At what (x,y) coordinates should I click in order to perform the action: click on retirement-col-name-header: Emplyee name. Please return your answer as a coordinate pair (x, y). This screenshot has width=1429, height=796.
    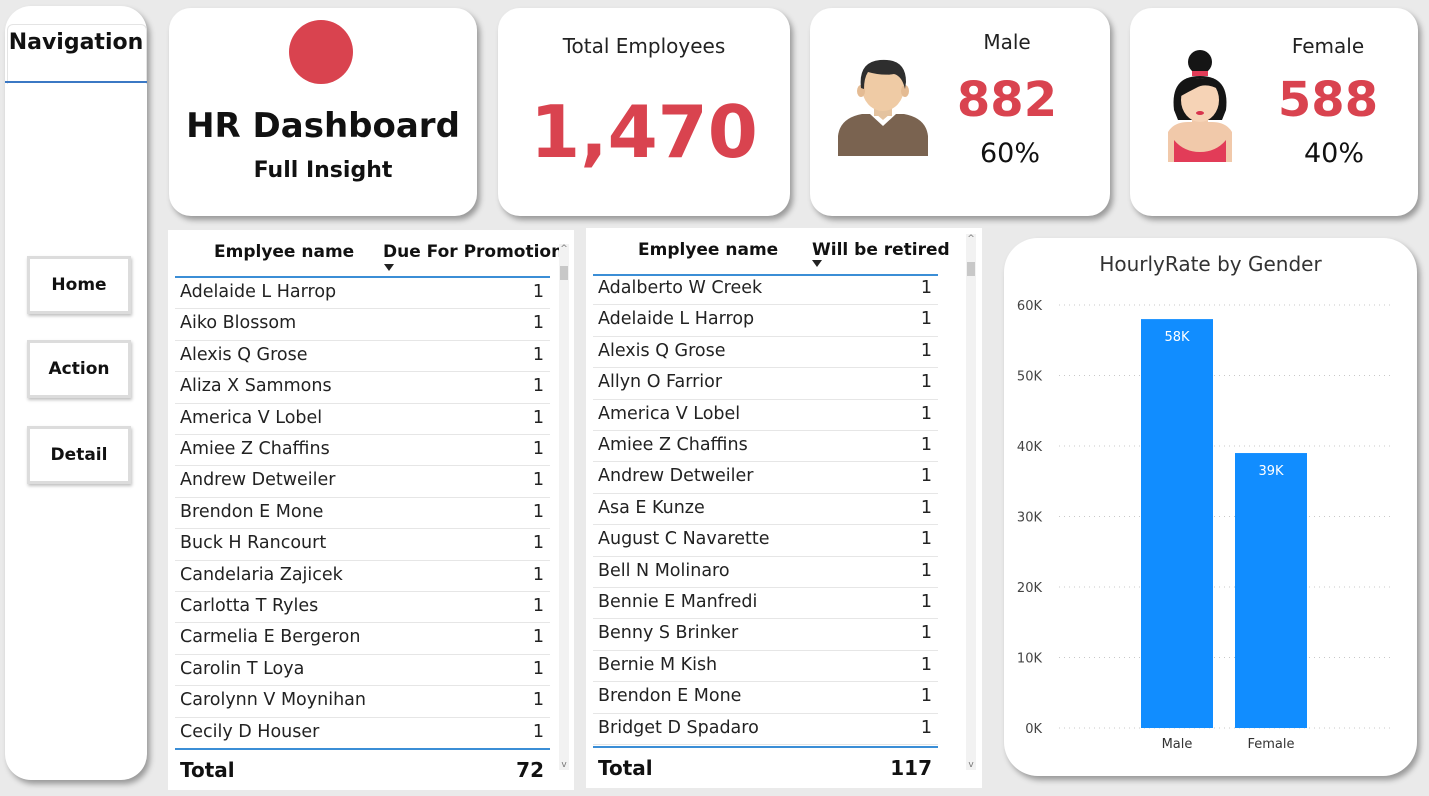
    Looking at the image, I should click on (708, 250).